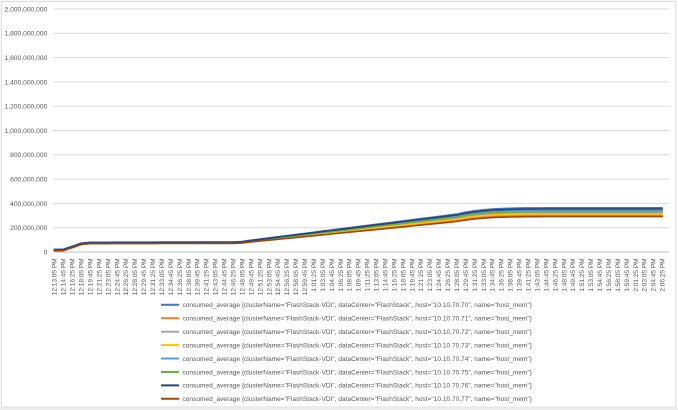  Describe the element at coordinates (421, 274) in the screenshot. I see `svg-text: 1:21:25 PM` at that location.